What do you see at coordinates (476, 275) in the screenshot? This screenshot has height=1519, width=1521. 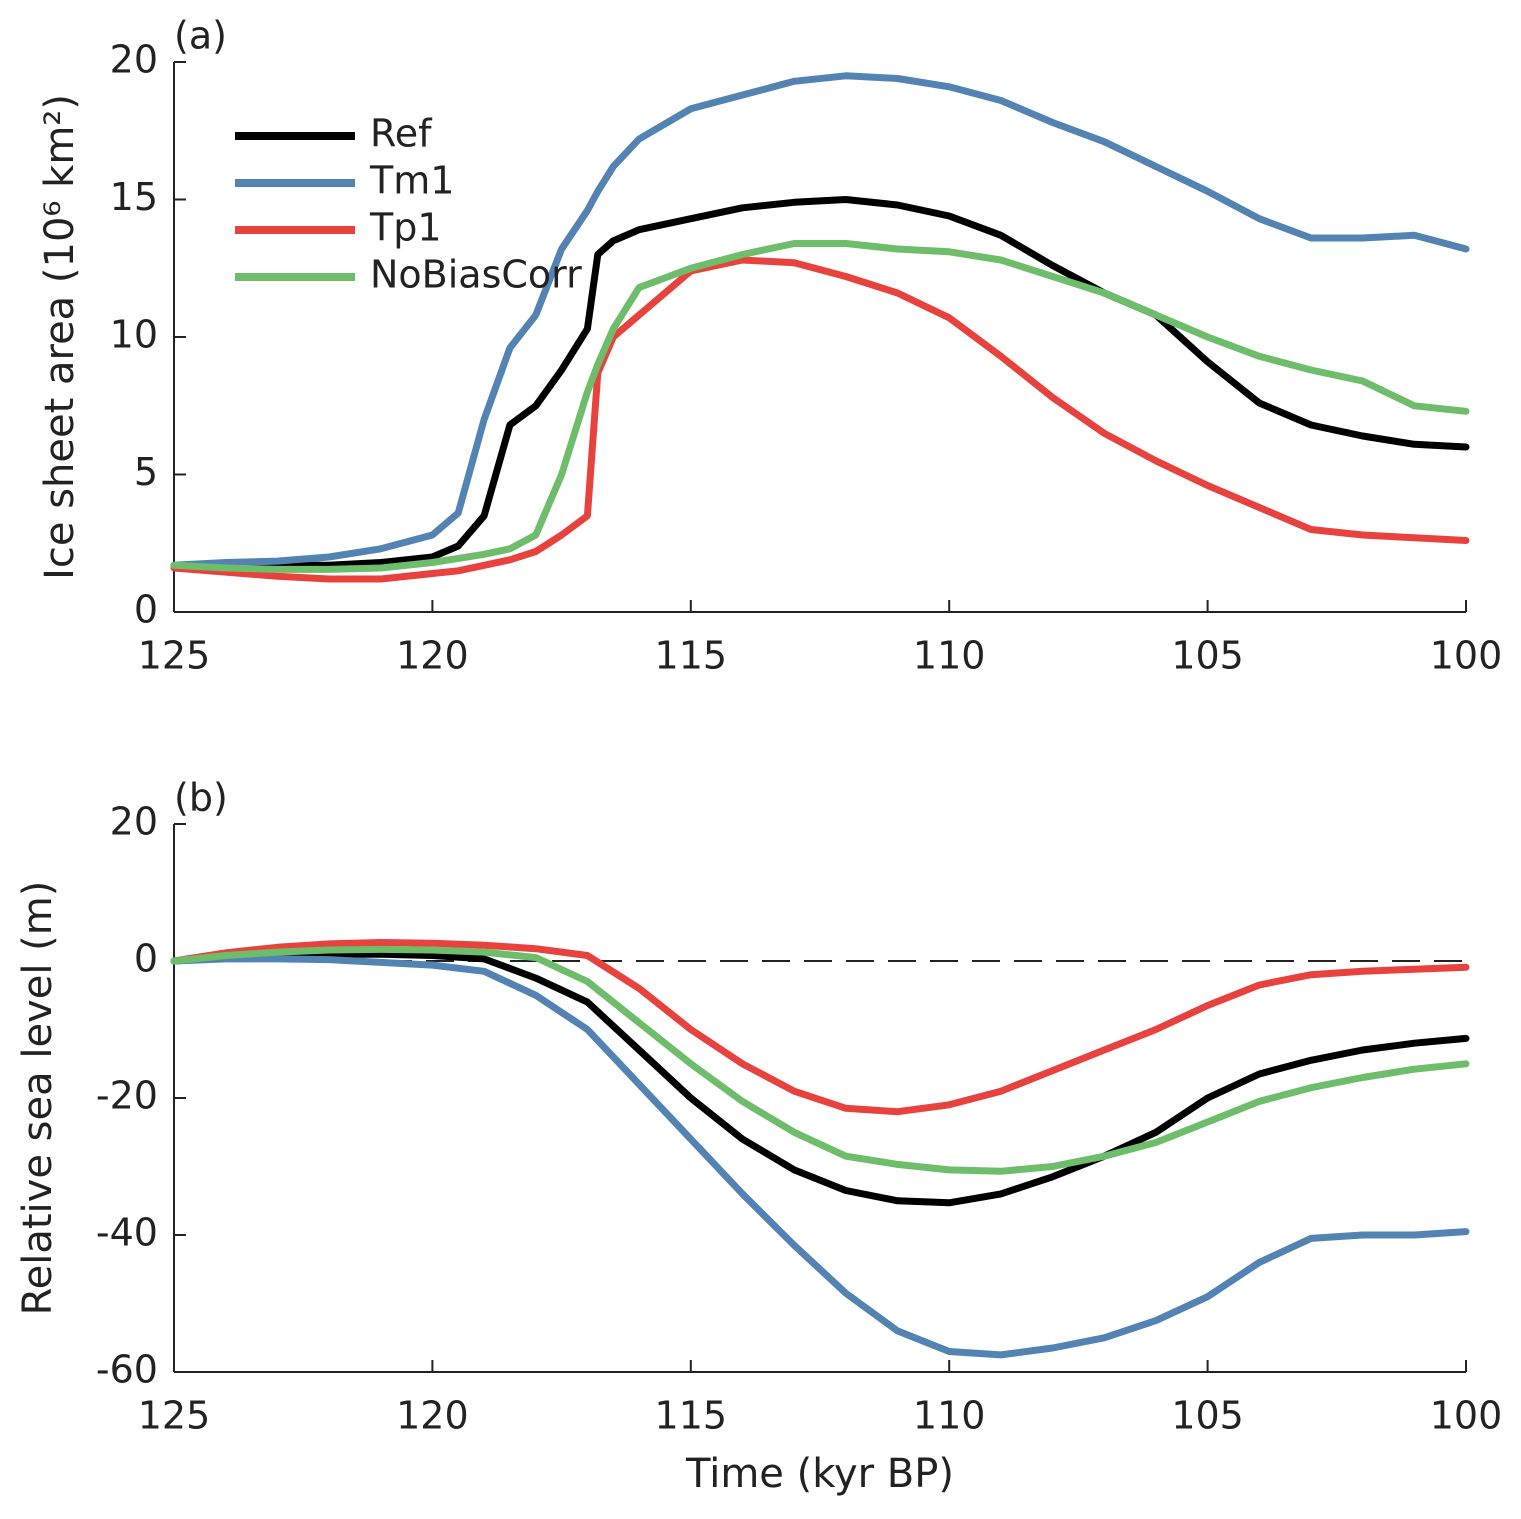 I see `legend-label: NoBiasCorr` at bounding box center [476, 275].